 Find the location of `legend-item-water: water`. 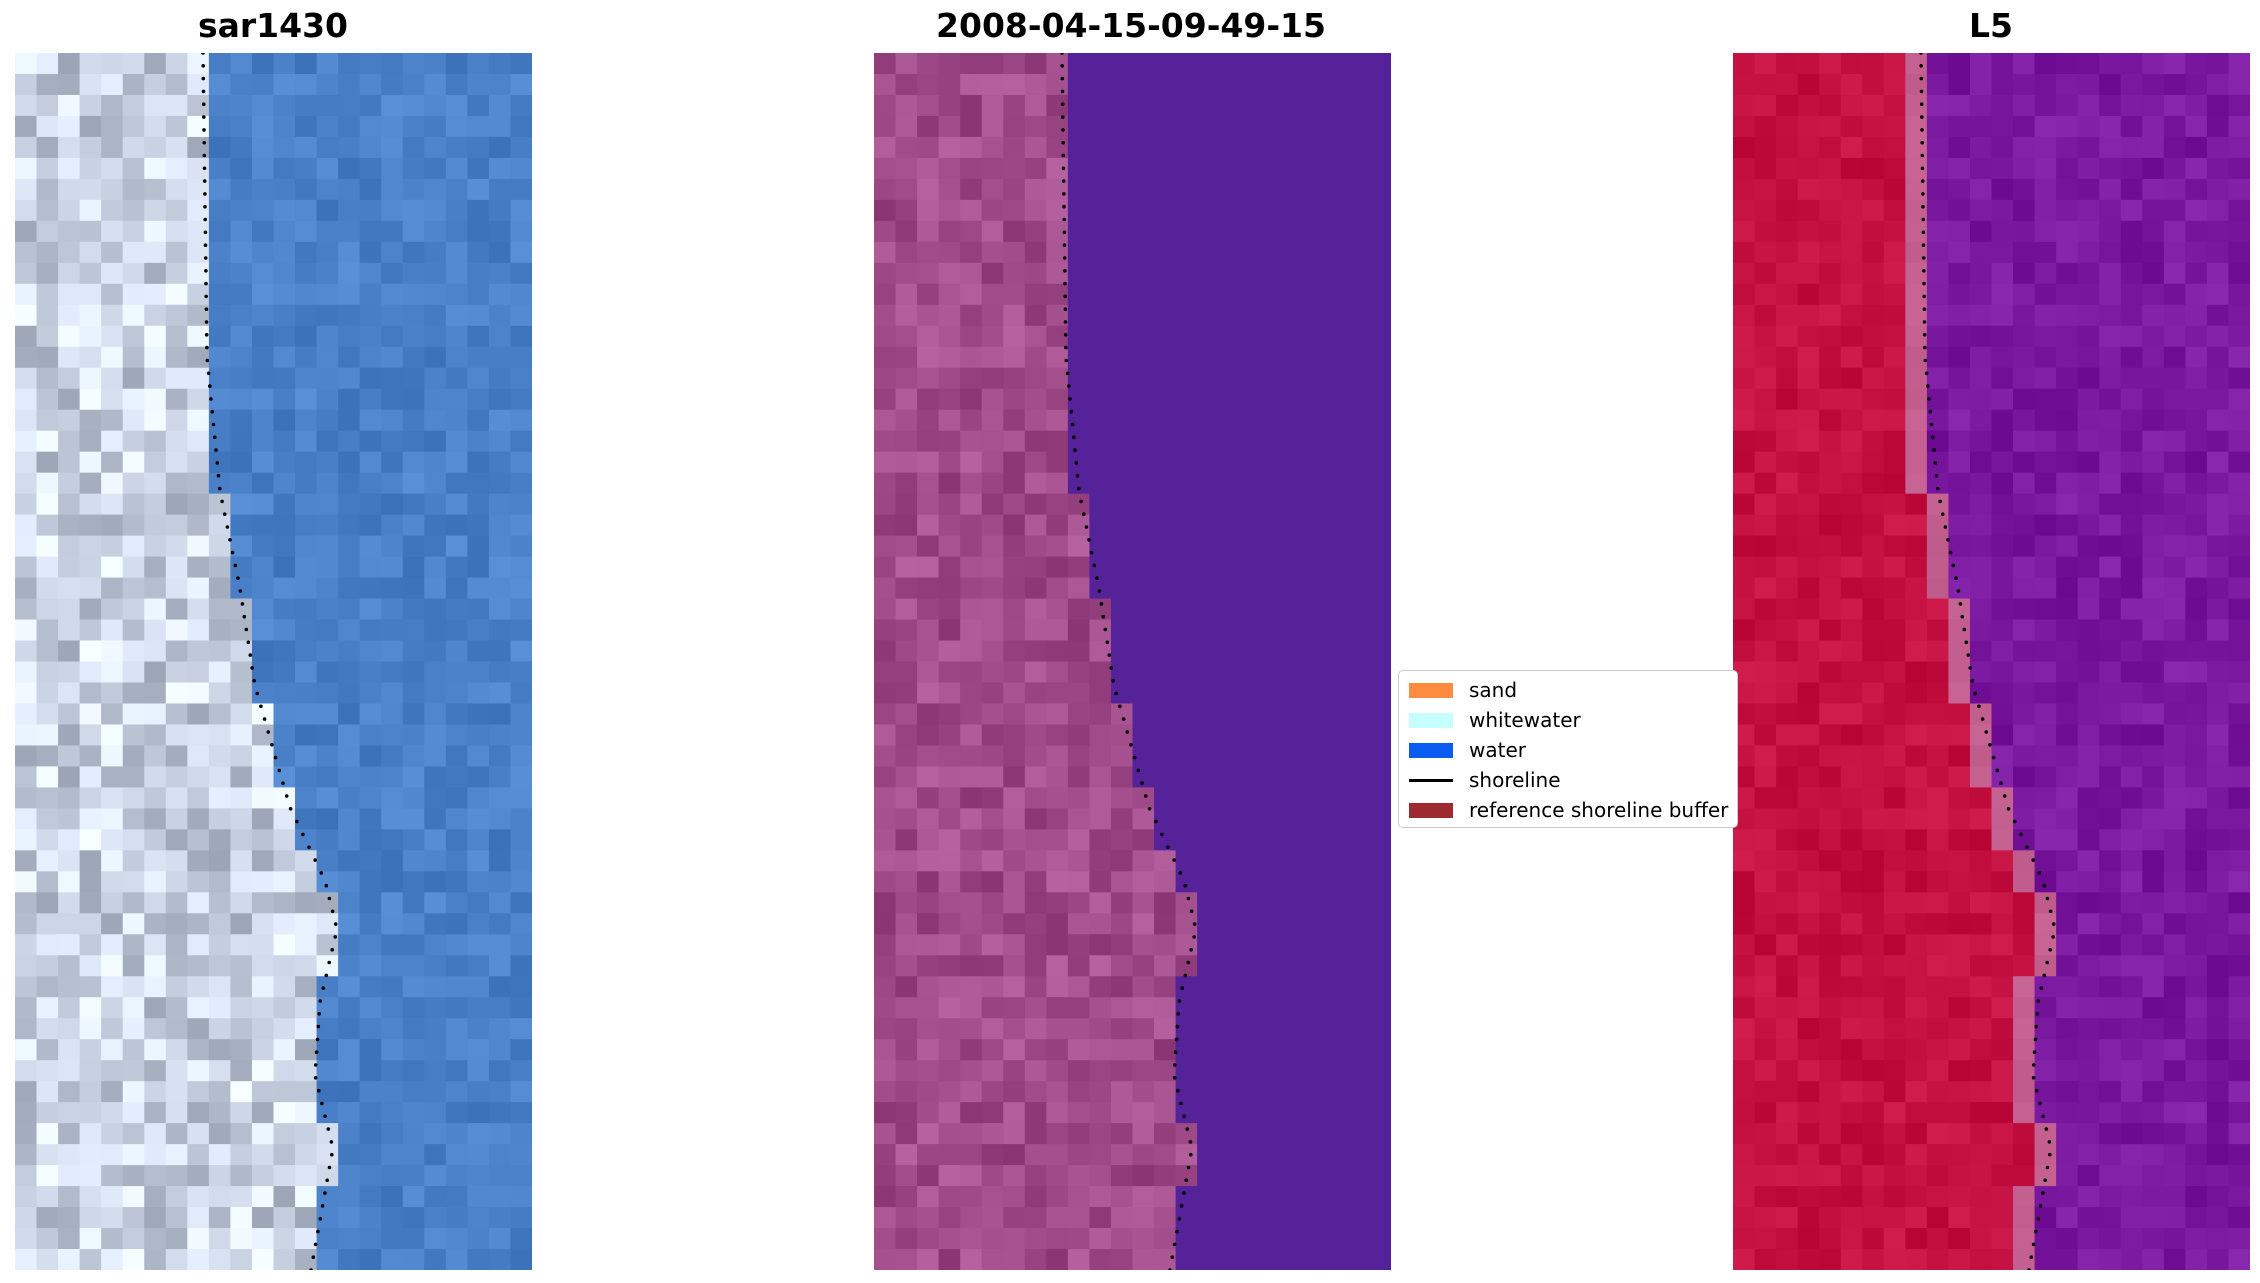

legend-item-water: water is located at coordinates (1568, 750).